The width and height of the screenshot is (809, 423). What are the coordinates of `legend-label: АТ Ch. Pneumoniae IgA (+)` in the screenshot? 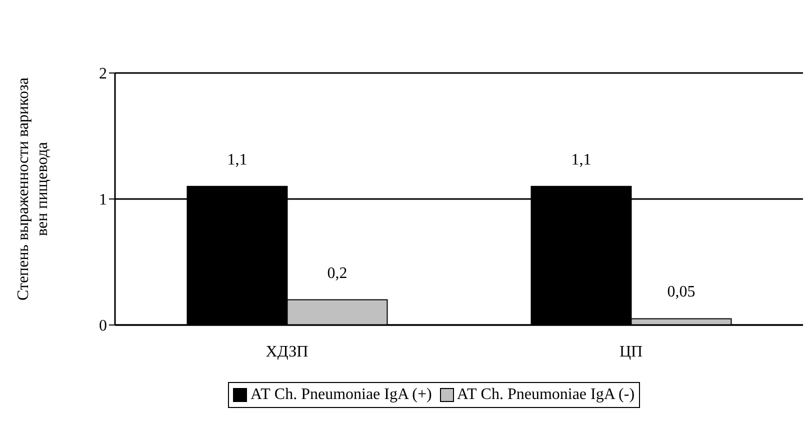 It's located at (340, 395).